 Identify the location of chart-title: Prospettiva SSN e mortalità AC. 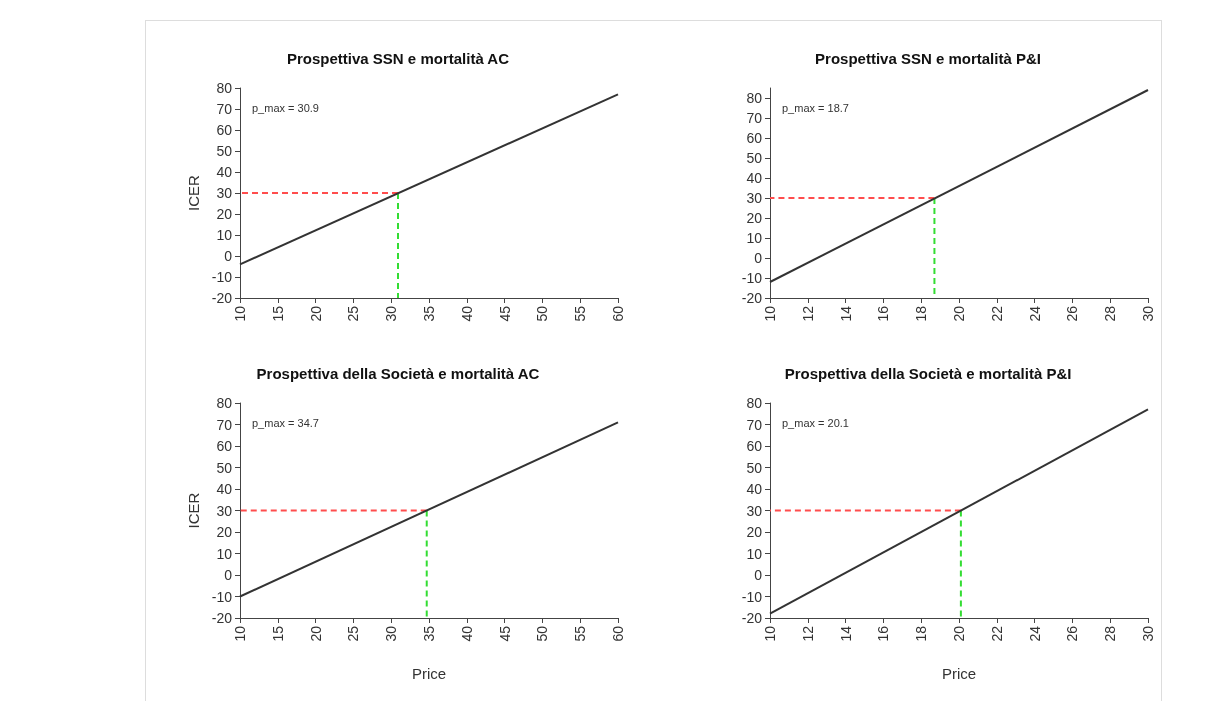
(398, 58).